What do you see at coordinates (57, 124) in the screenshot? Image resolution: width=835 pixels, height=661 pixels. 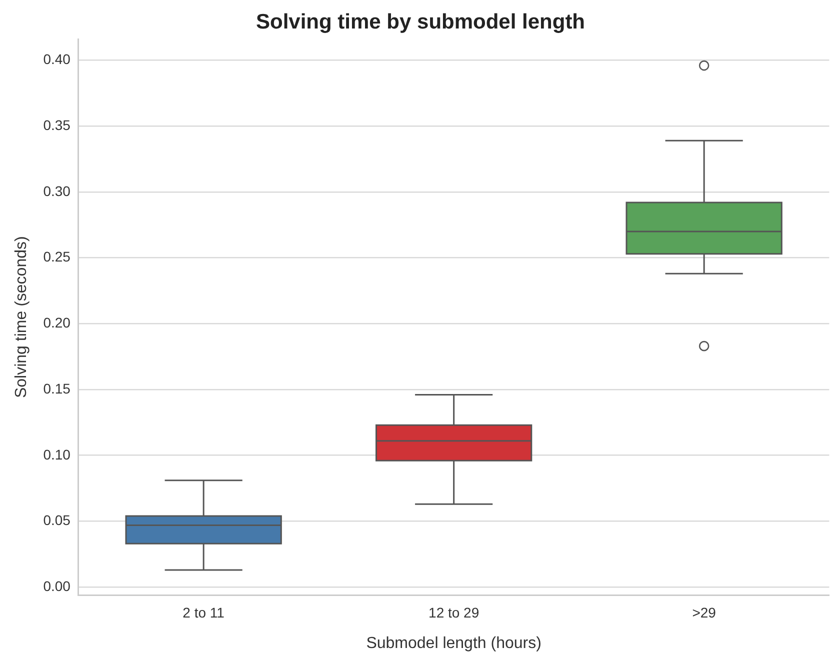 I see `y-tick-label: 0.35` at bounding box center [57, 124].